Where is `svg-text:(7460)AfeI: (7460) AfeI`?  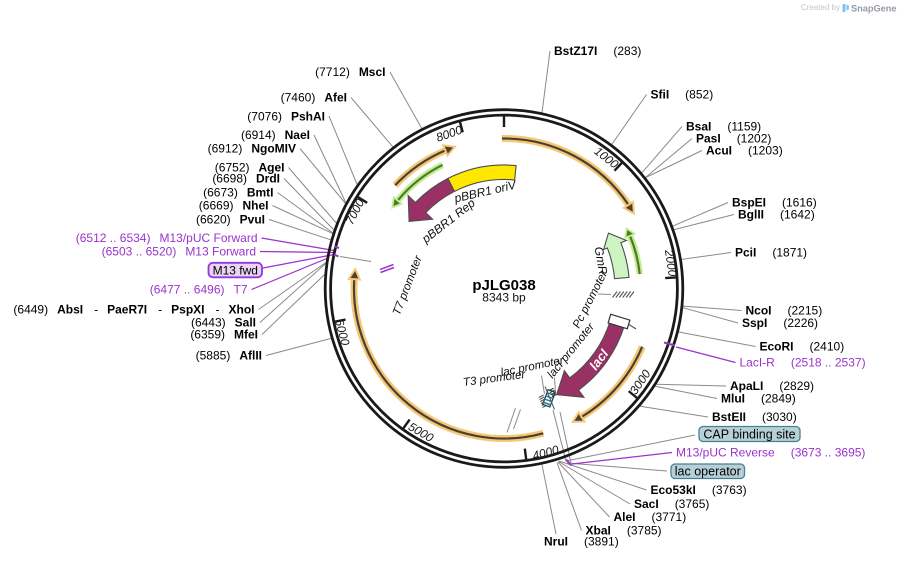
svg-text:(7460)AfeI: (7460) AfeI is located at coordinates (314, 98).